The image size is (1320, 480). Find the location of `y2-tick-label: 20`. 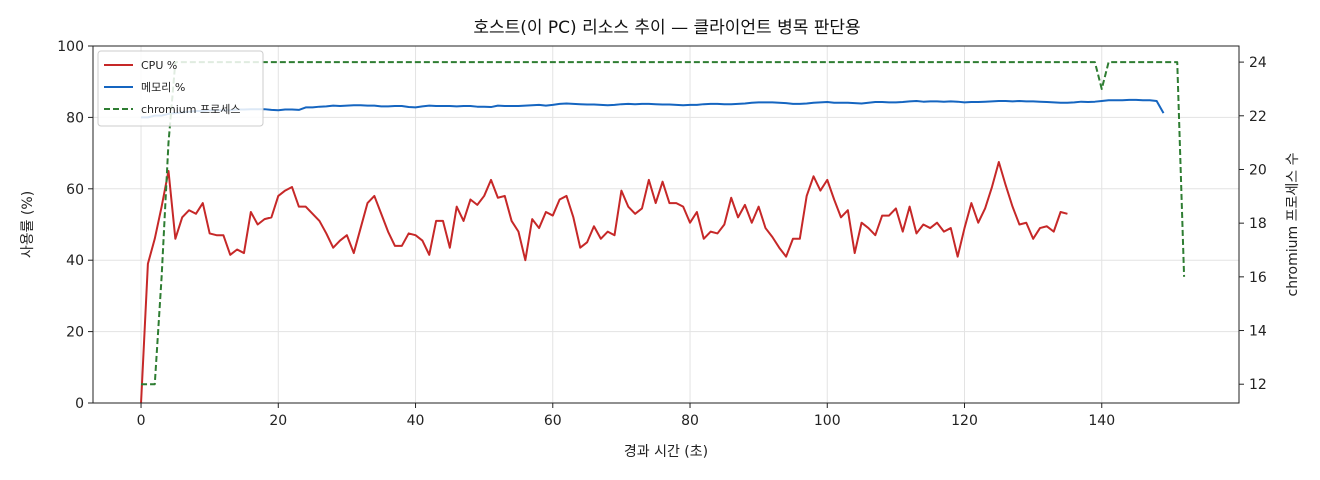

y2-tick-label: 20 is located at coordinates (1258, 170).